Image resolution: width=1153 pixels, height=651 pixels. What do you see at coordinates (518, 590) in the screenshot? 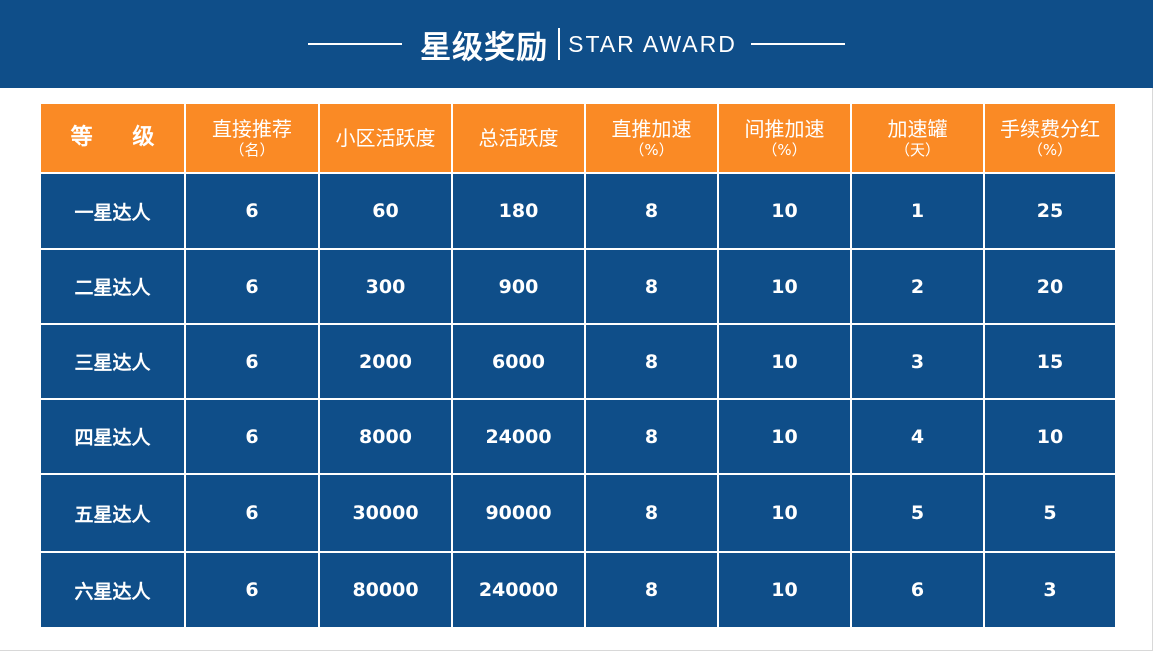
I see `cell-total-activity: 240000` at bounding box center [518, 590].